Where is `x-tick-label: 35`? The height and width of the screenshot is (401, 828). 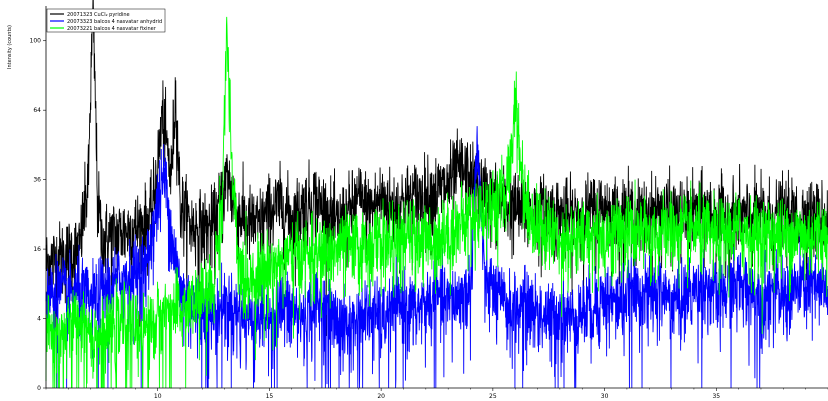 x-tick-label: 35 is located at coordinates (716, 396).